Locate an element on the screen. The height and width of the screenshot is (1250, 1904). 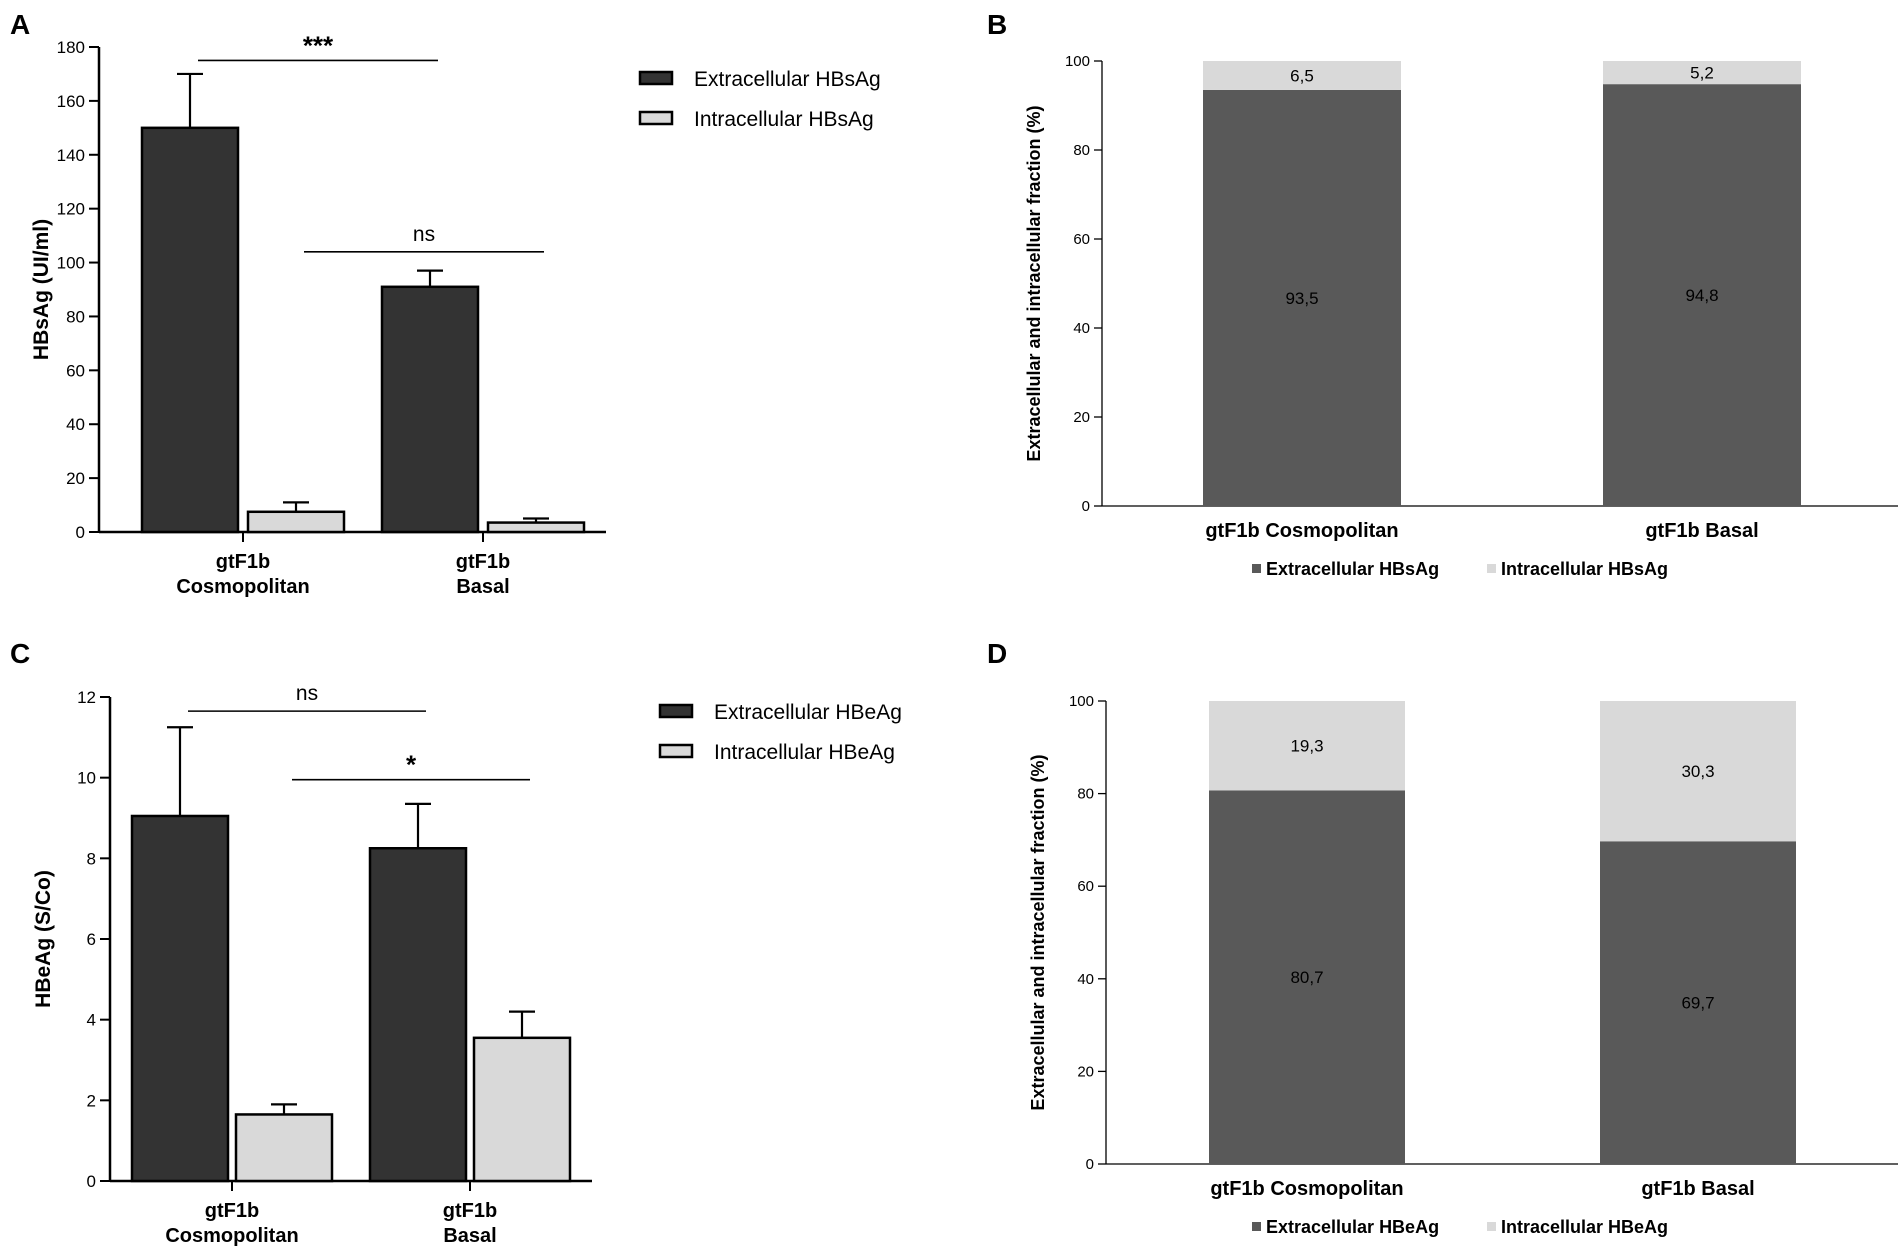
y-tick-label: 120 is located at coordinates (71, 209).